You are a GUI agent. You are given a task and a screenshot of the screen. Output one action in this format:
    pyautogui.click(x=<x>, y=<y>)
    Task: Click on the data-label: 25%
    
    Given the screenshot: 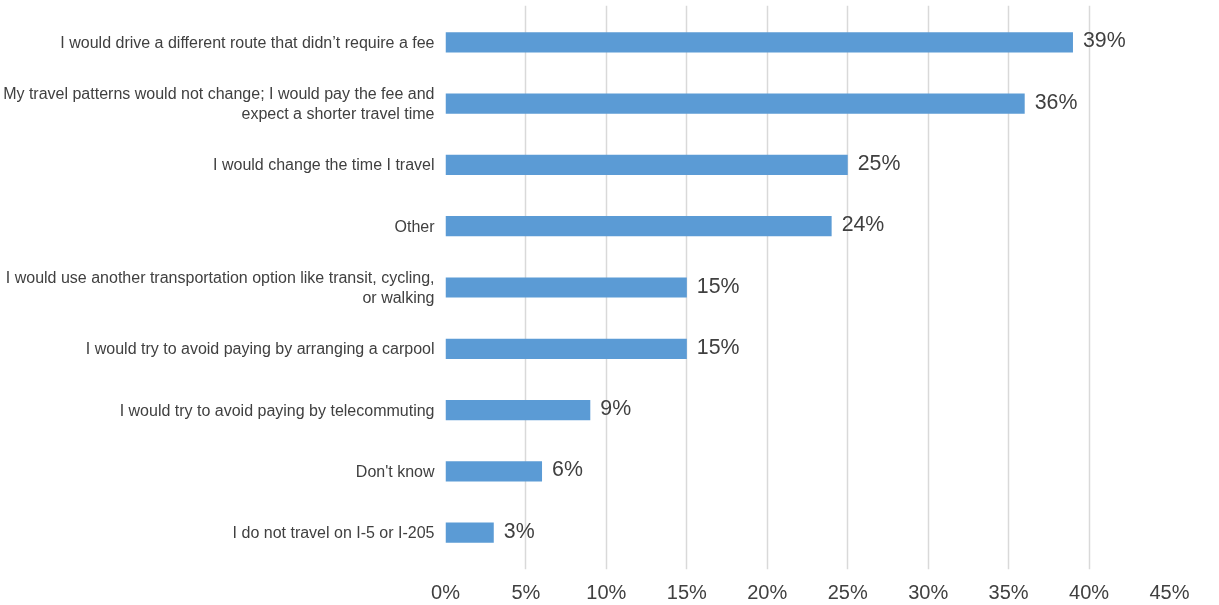 What is the action you would take?
    pyautogui.click(x=879, y=162)
    